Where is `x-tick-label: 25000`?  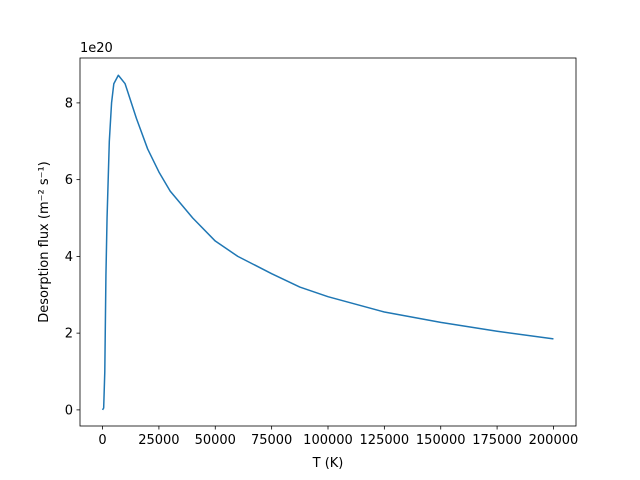
x-tick-label: 25000 is located at coordinates (158, 440).